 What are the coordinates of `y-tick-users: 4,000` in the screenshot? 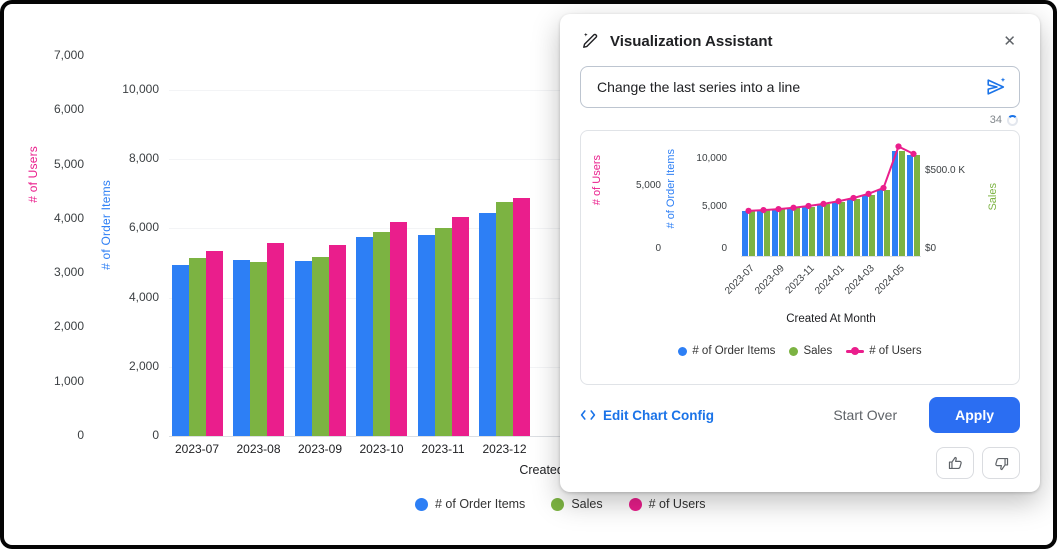 It's located at (68, 217).